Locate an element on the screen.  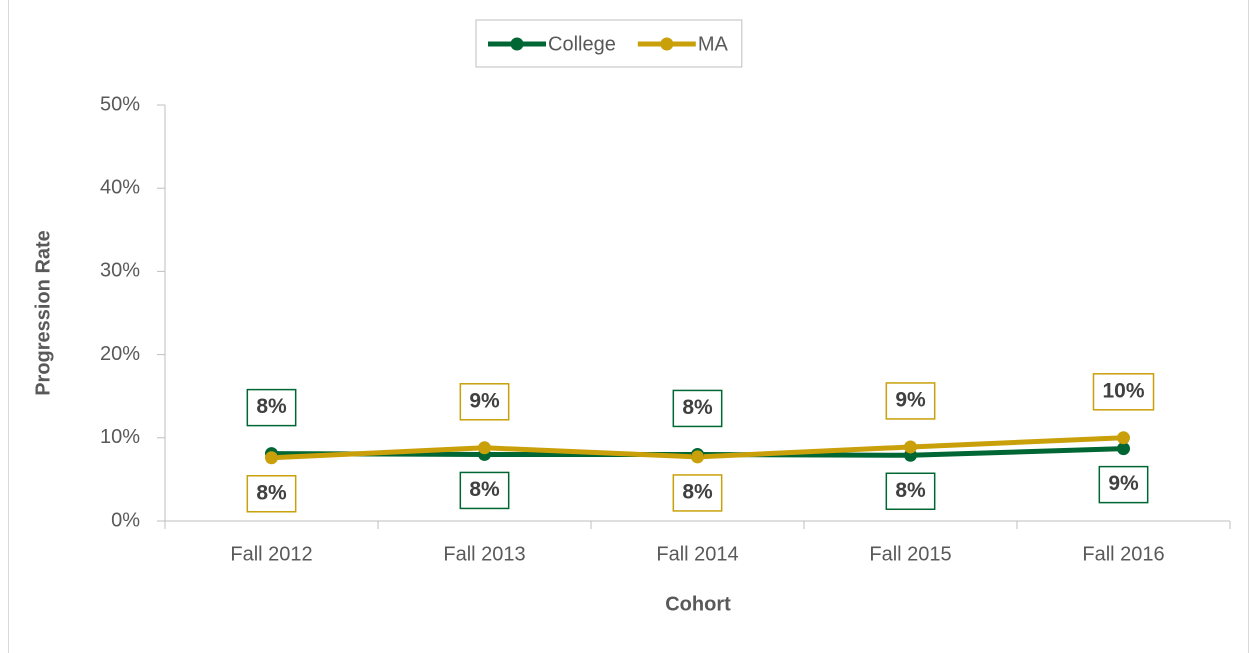
legend-label: MA is located at coordinates (713, 44).